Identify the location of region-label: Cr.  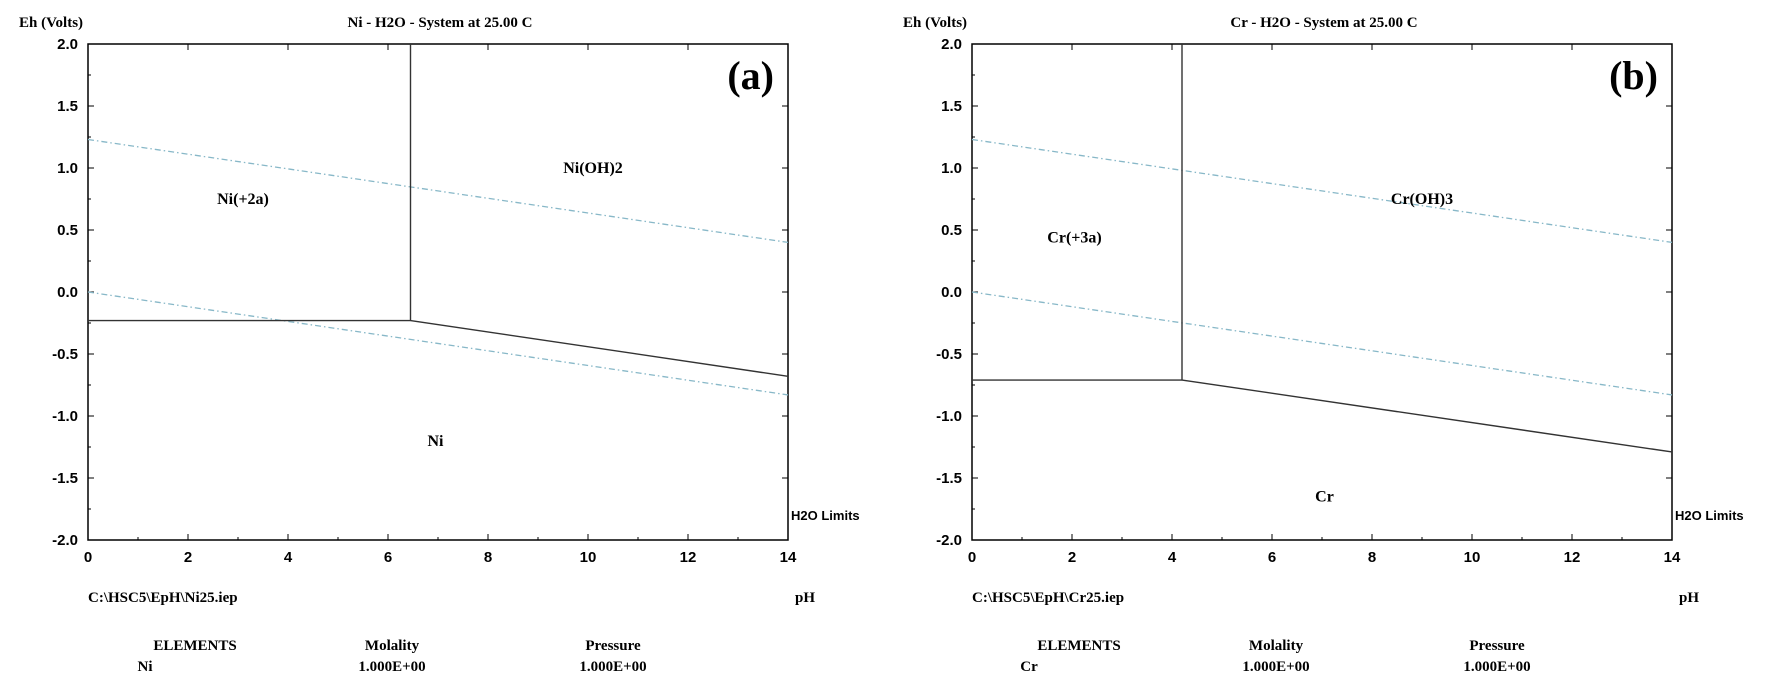
(1324, 497).